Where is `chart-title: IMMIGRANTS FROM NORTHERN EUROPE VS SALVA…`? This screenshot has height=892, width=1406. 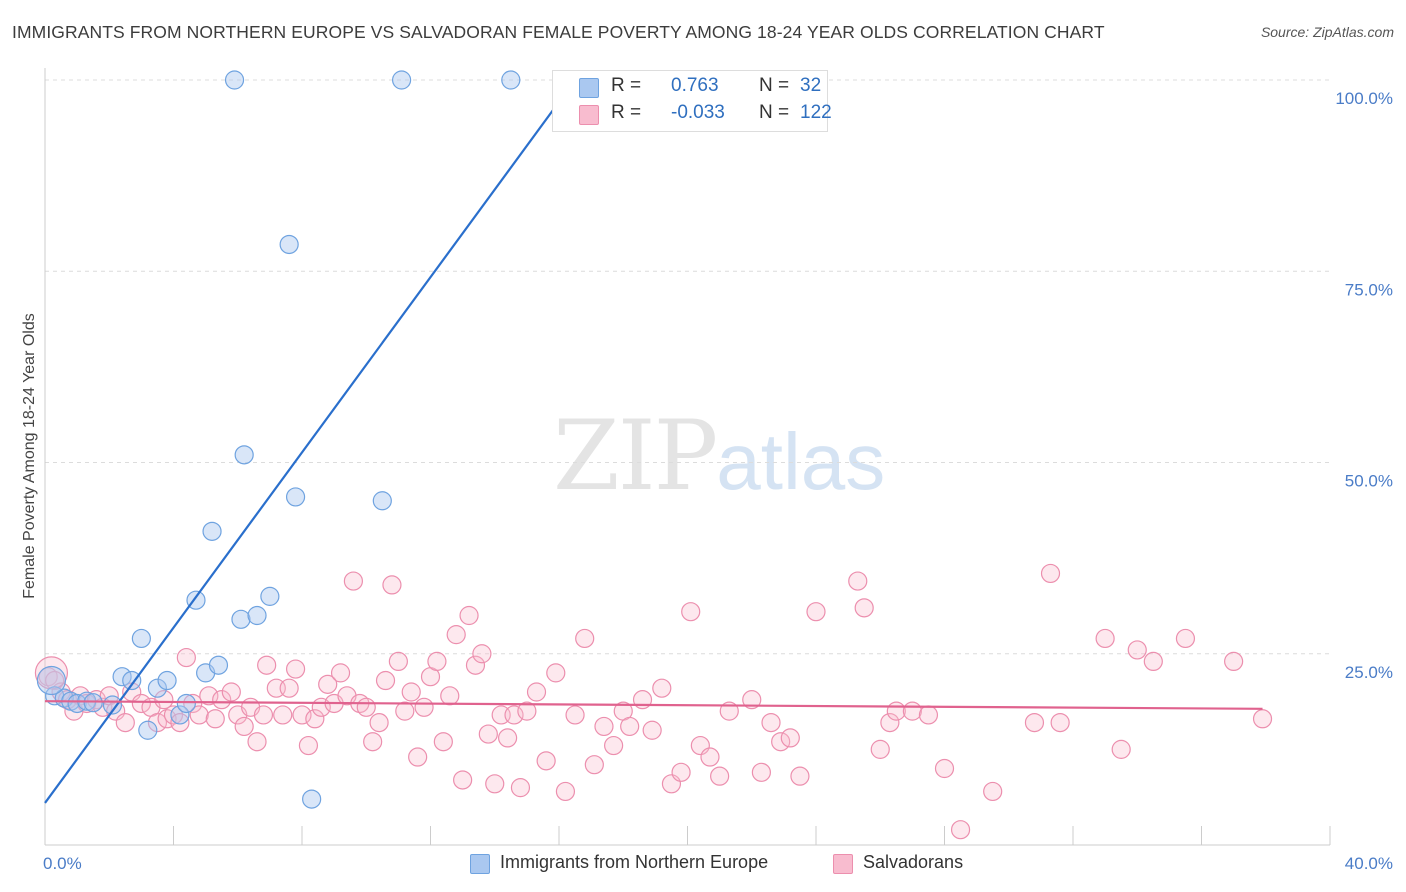 chart-title: IMMIGRANTS FROM NORTHERN EUROPE VS SALVA… is located at coordinates (558, 32).